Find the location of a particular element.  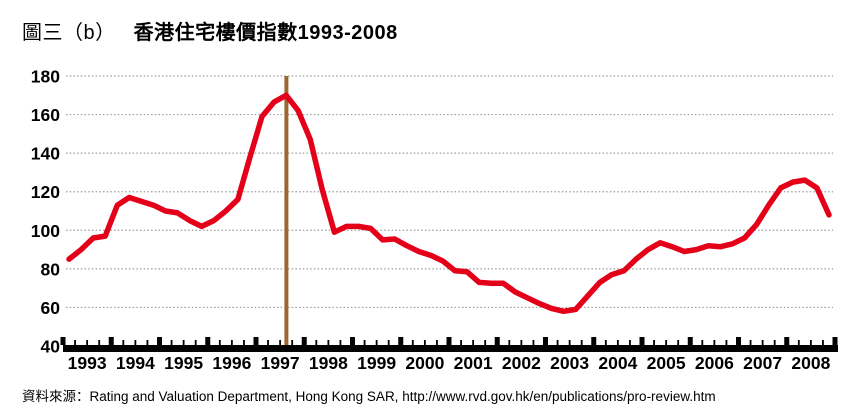

x-axis-label-1996: 1996 is located at coordinates (231, 363).